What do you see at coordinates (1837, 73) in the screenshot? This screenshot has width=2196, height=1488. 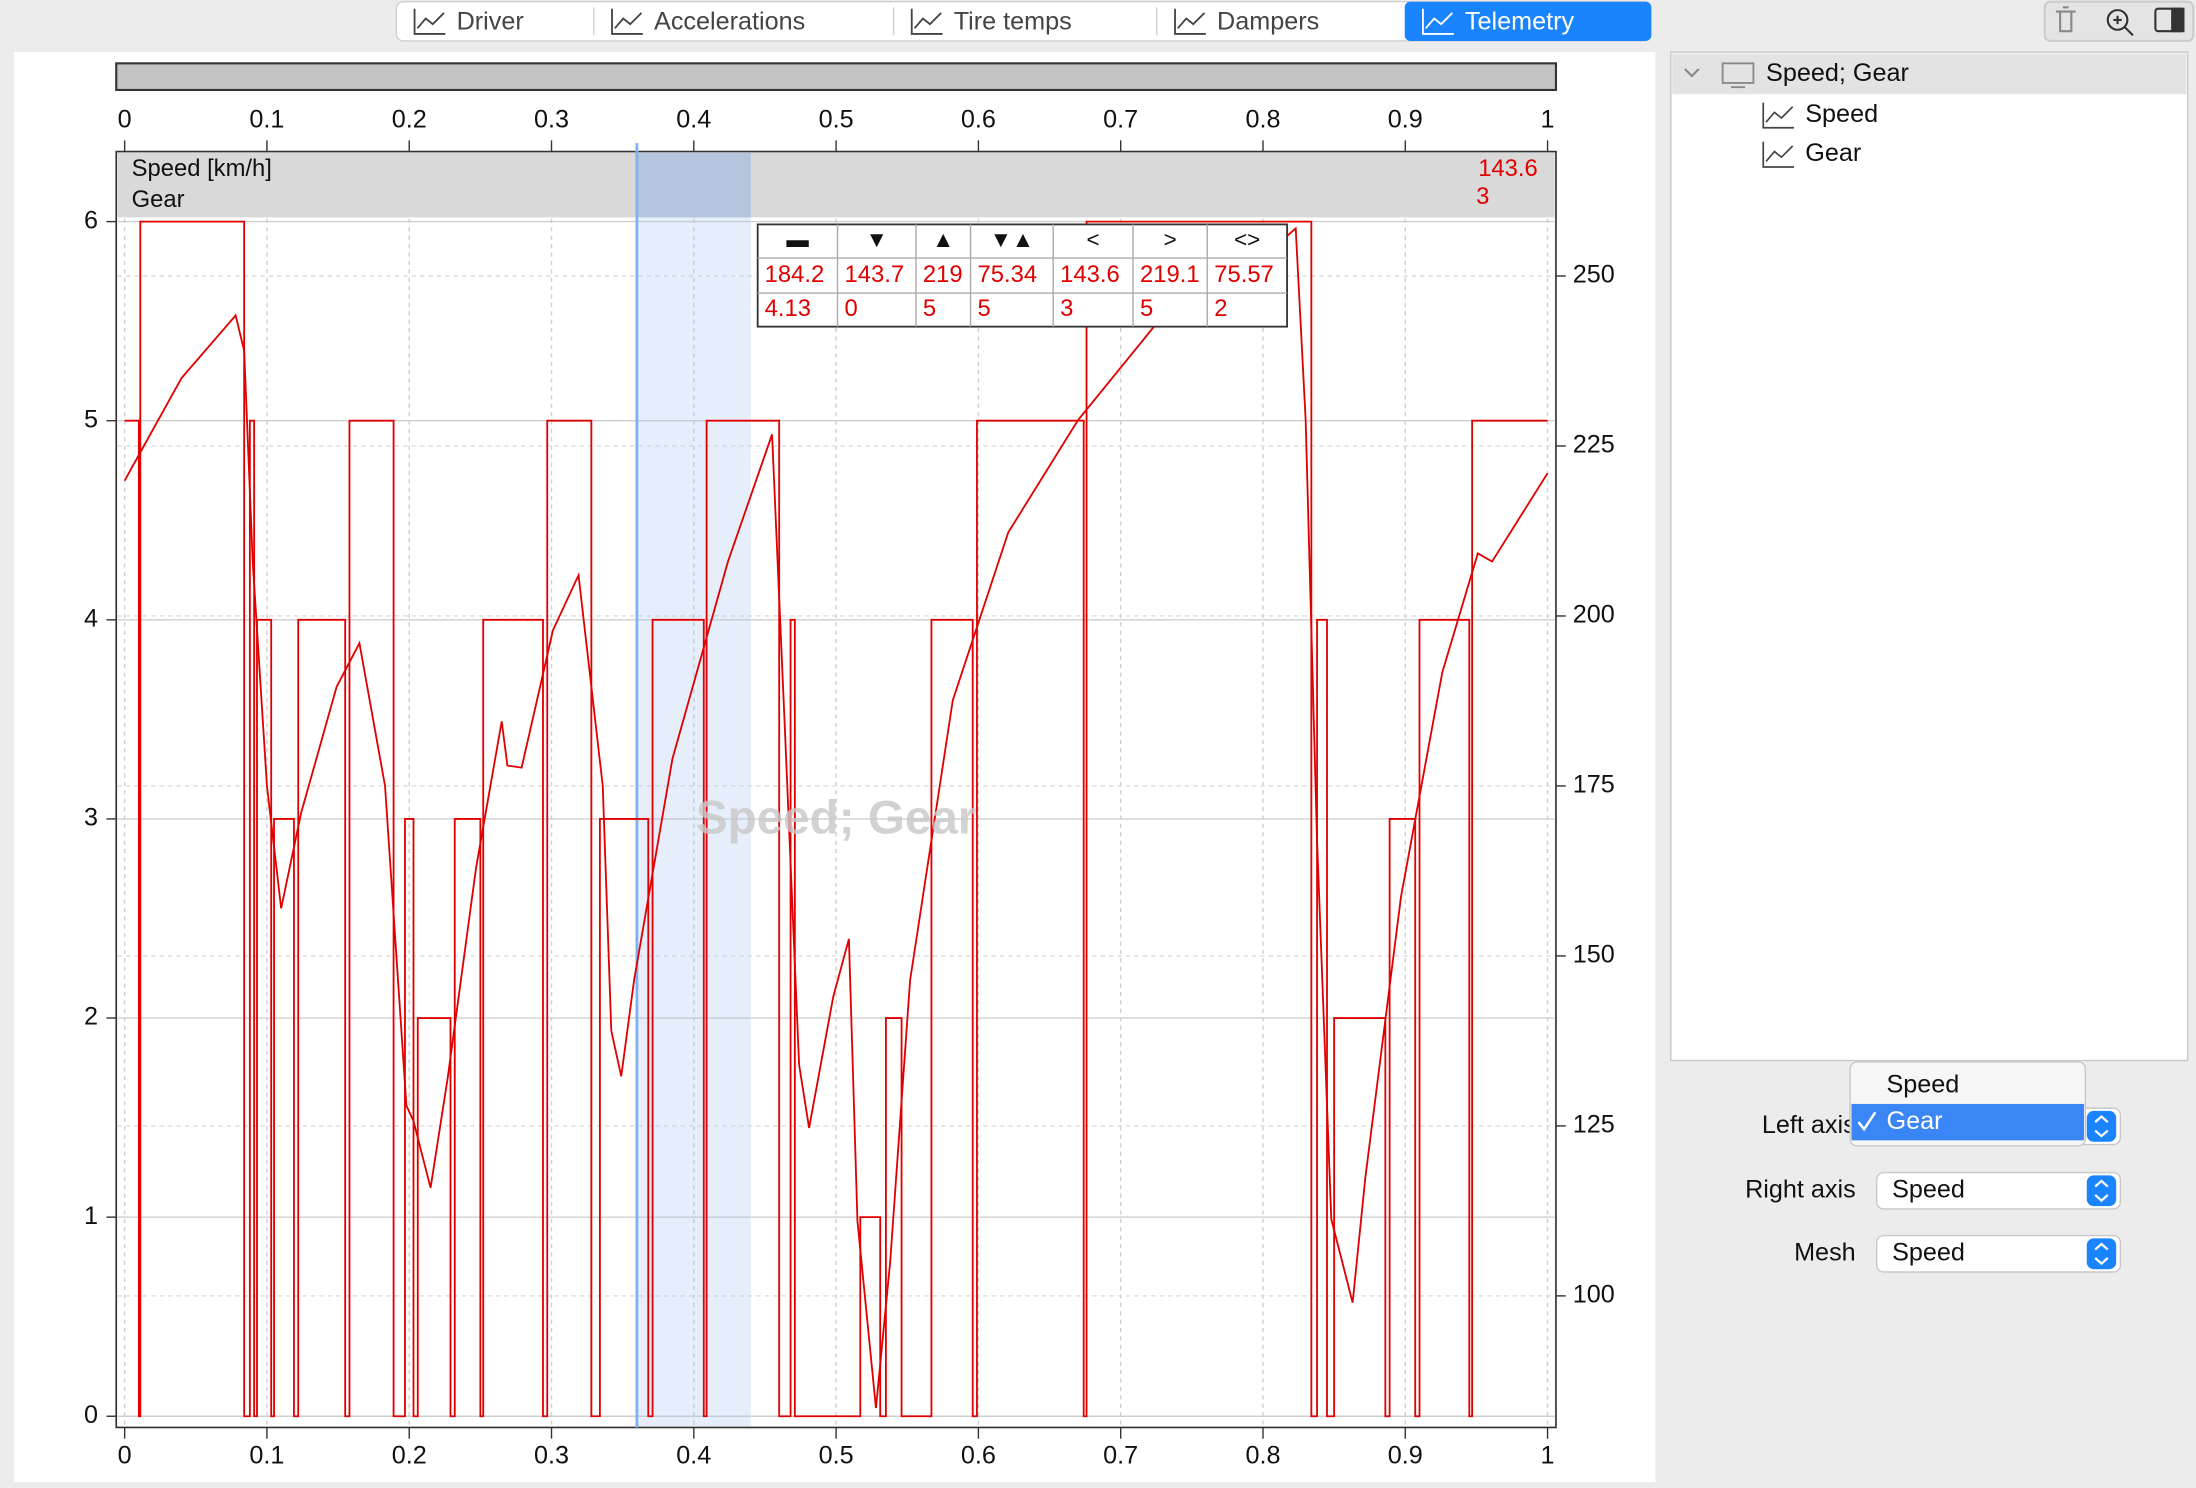 I see `tree-root: Speed; Gear` at bounding box center [1837, 73].